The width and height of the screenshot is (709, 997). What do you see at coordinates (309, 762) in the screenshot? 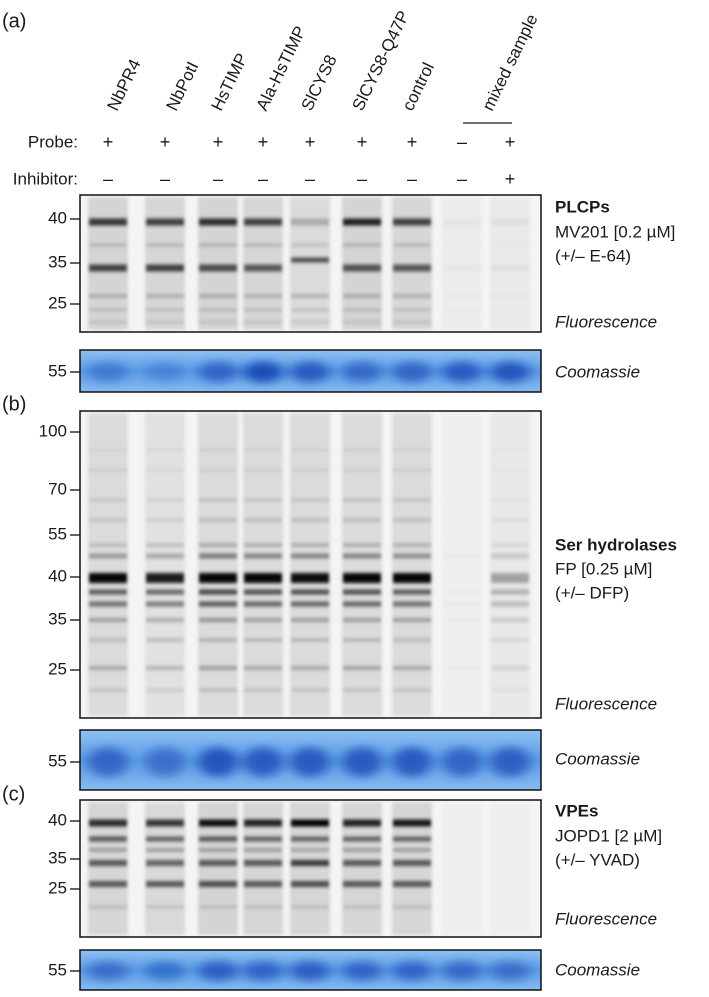
I see `coomassie-bands` at bounding box center [309, 762].